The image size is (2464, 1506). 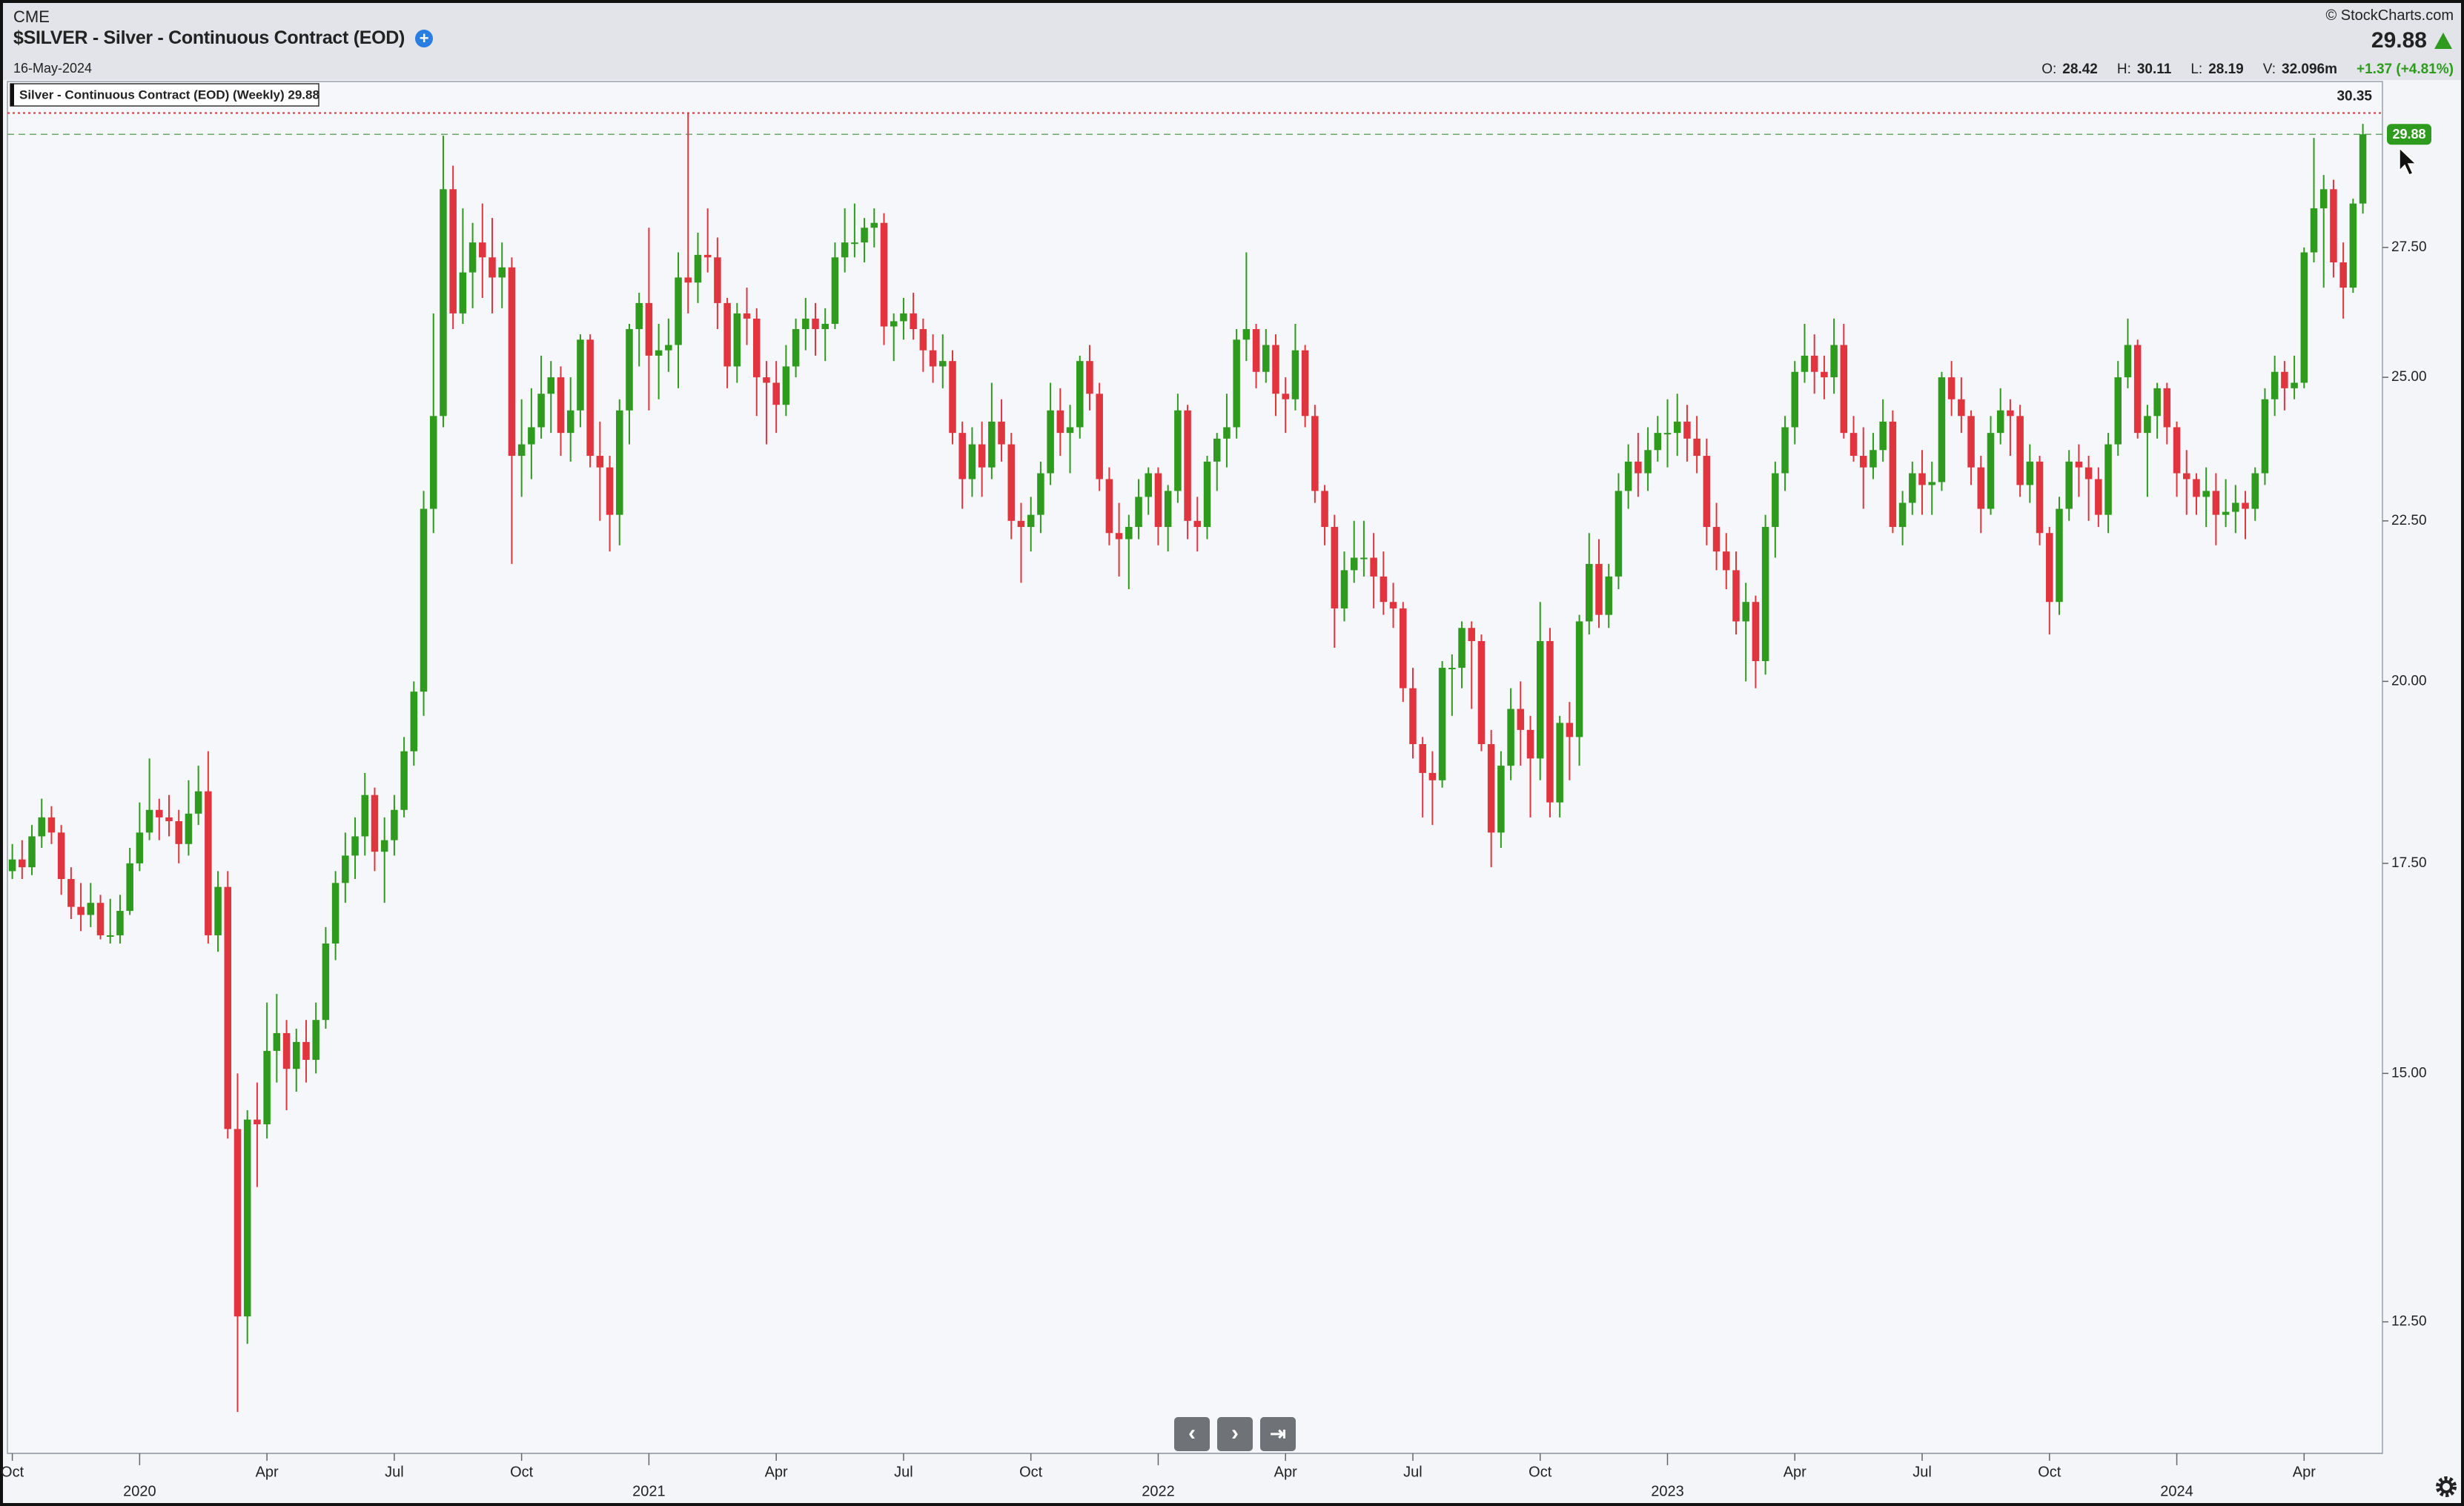 I want to click on y-tick-label: 25.00, so click(x=2409, y=377).